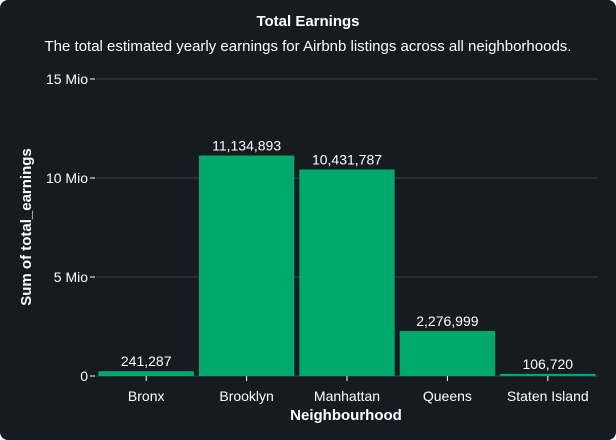  What do you see at coordinates (308, 21) in the screenshot?
I see `chart-title: Total Earnings` at bounding box center [308, 21].